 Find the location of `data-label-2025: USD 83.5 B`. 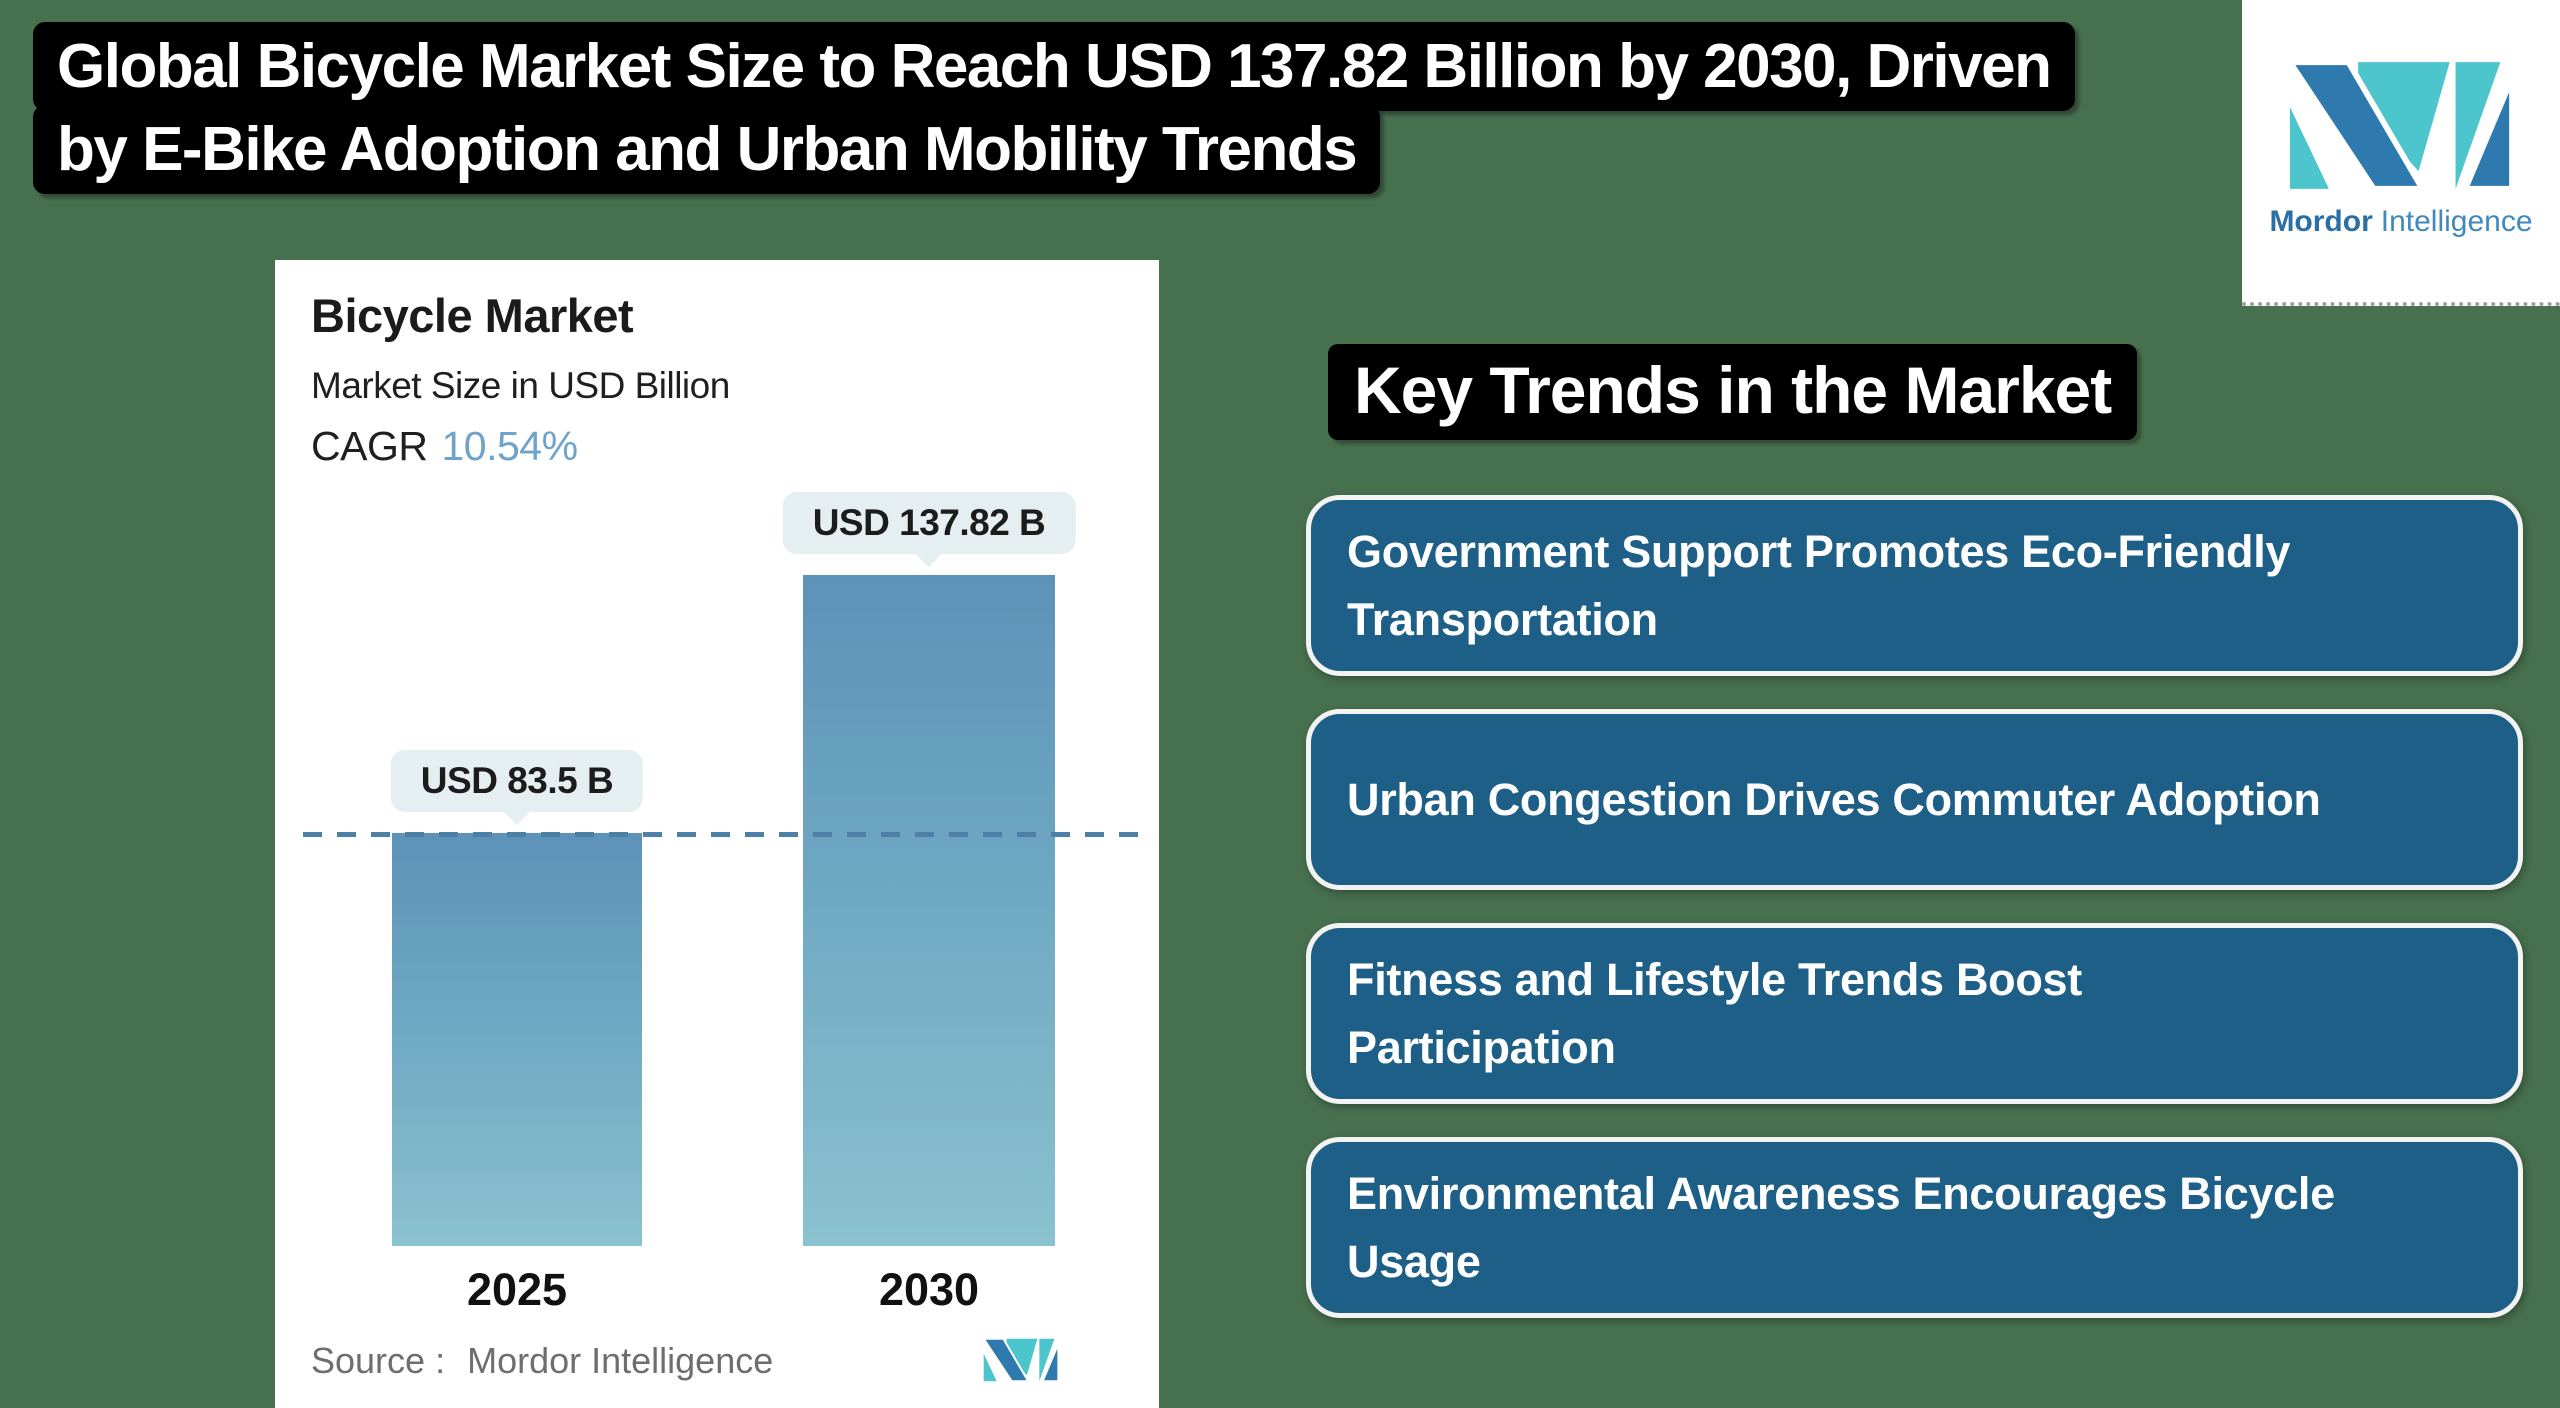

data-label-2025: USD 83.5 B is located at coordinates (517, 781).